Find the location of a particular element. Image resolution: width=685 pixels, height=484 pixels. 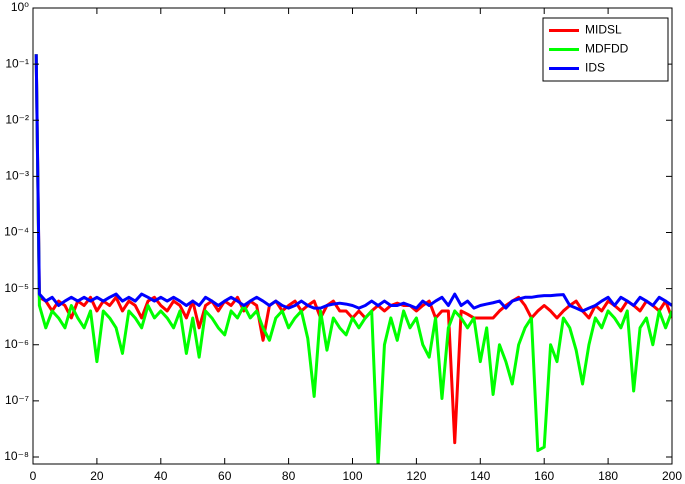

x-tick-label: 40 is located at coordinates (161, 476).